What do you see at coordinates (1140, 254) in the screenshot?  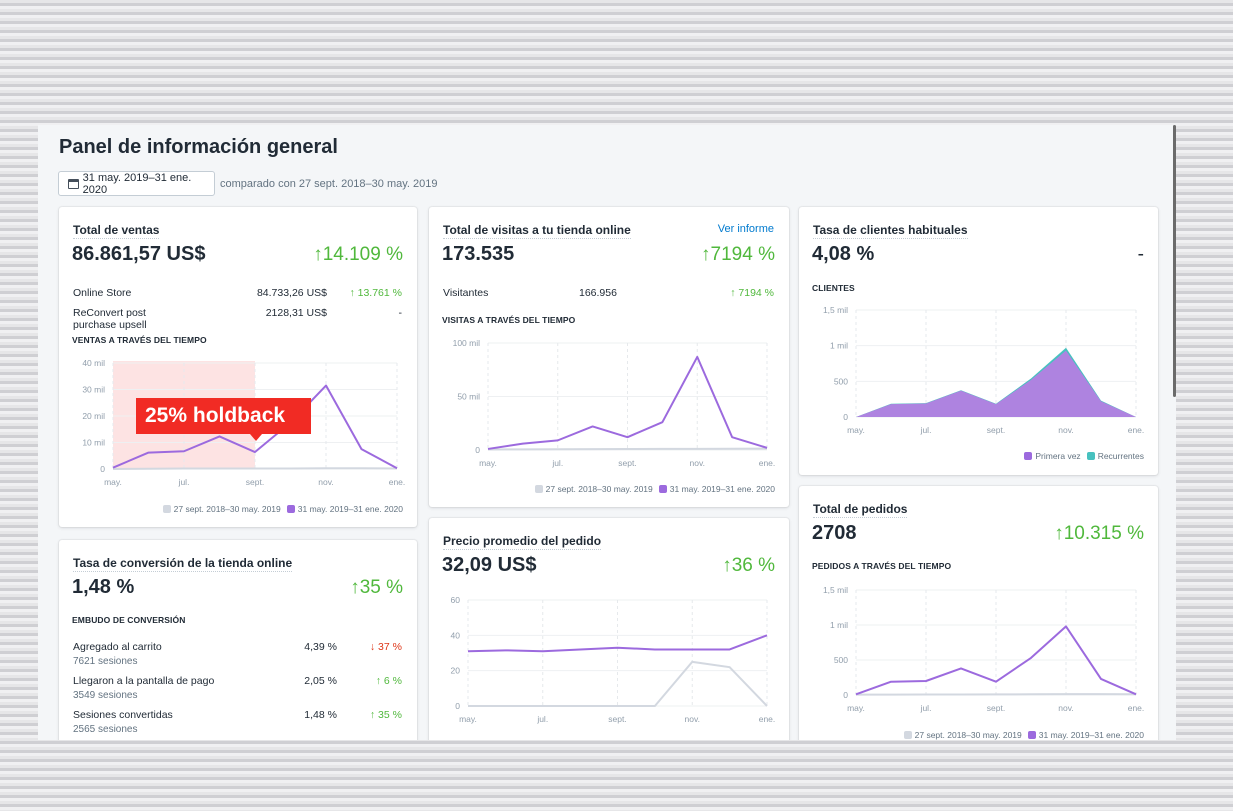 I see `returning-change: -` at bounding box center [1140, 254].